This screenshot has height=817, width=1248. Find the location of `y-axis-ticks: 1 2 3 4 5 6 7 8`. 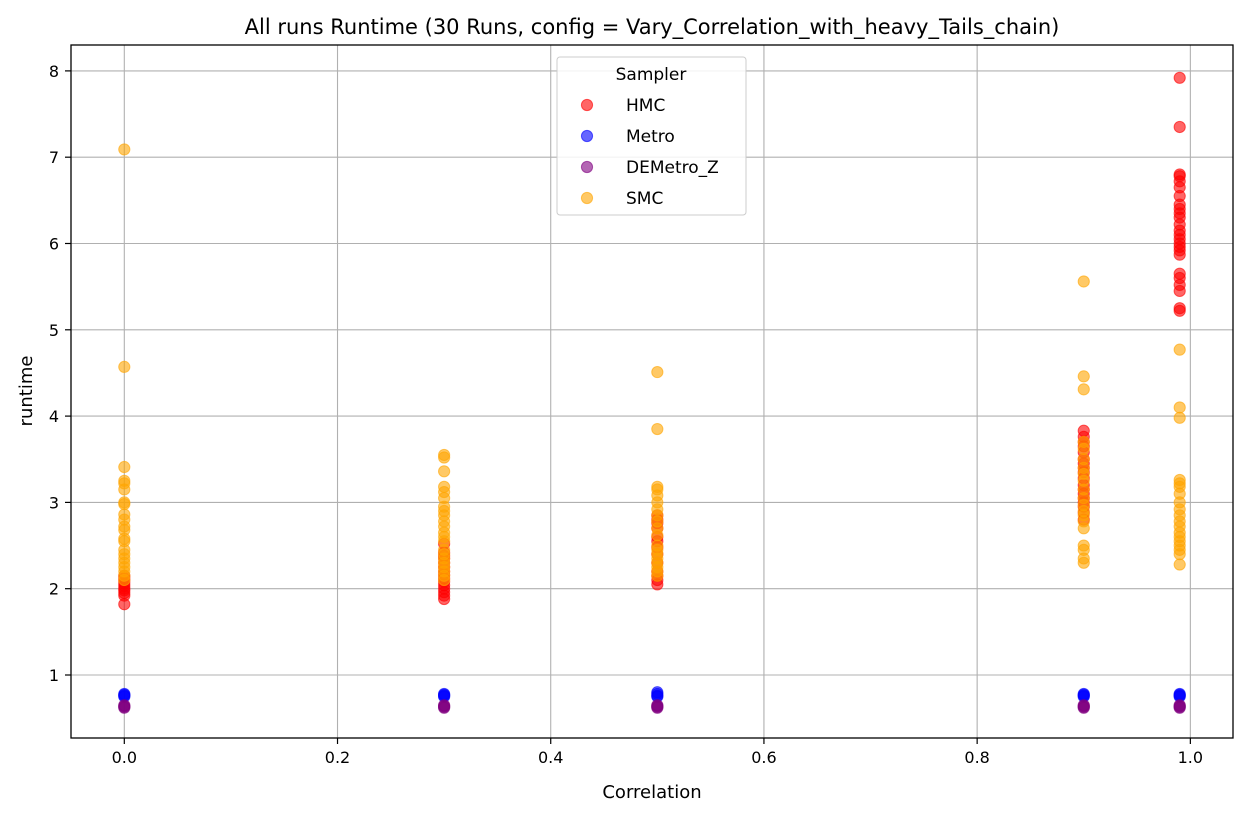

y-axis-ticks: 1 2 3 4 5 6 7 8 is located at coordinates (60, 373).